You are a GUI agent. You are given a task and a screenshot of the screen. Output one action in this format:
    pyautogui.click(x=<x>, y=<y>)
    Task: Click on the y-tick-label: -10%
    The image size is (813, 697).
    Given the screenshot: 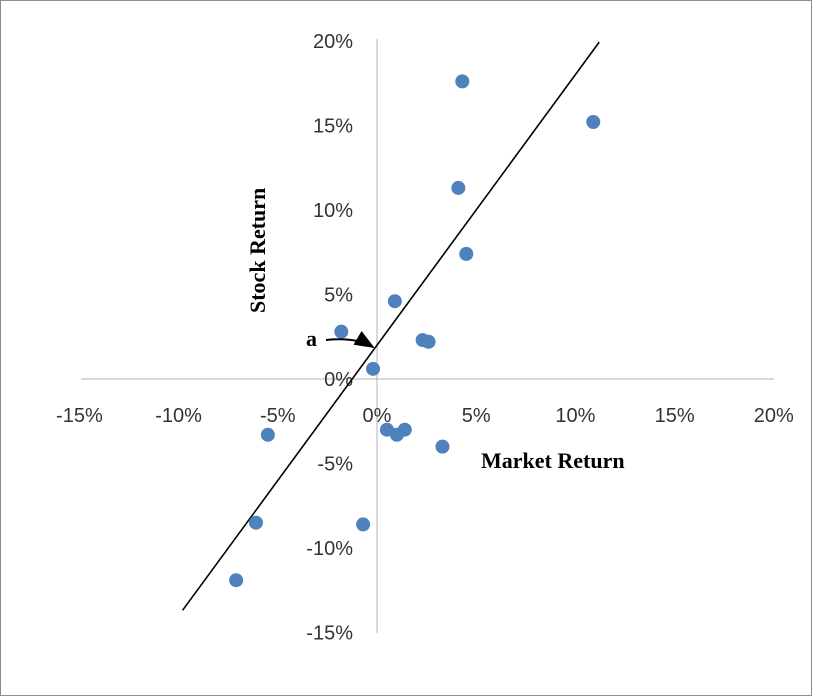 What is the action you would take?
    pyautogui.click(x=329, y=549)
    